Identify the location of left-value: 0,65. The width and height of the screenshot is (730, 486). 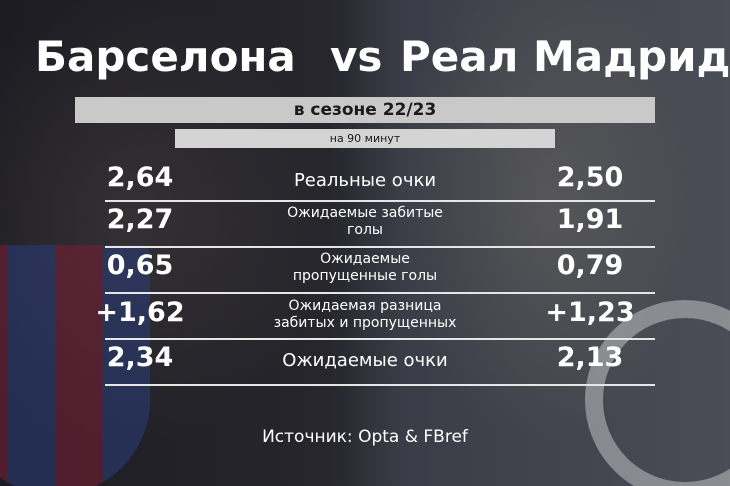
(140, 265).